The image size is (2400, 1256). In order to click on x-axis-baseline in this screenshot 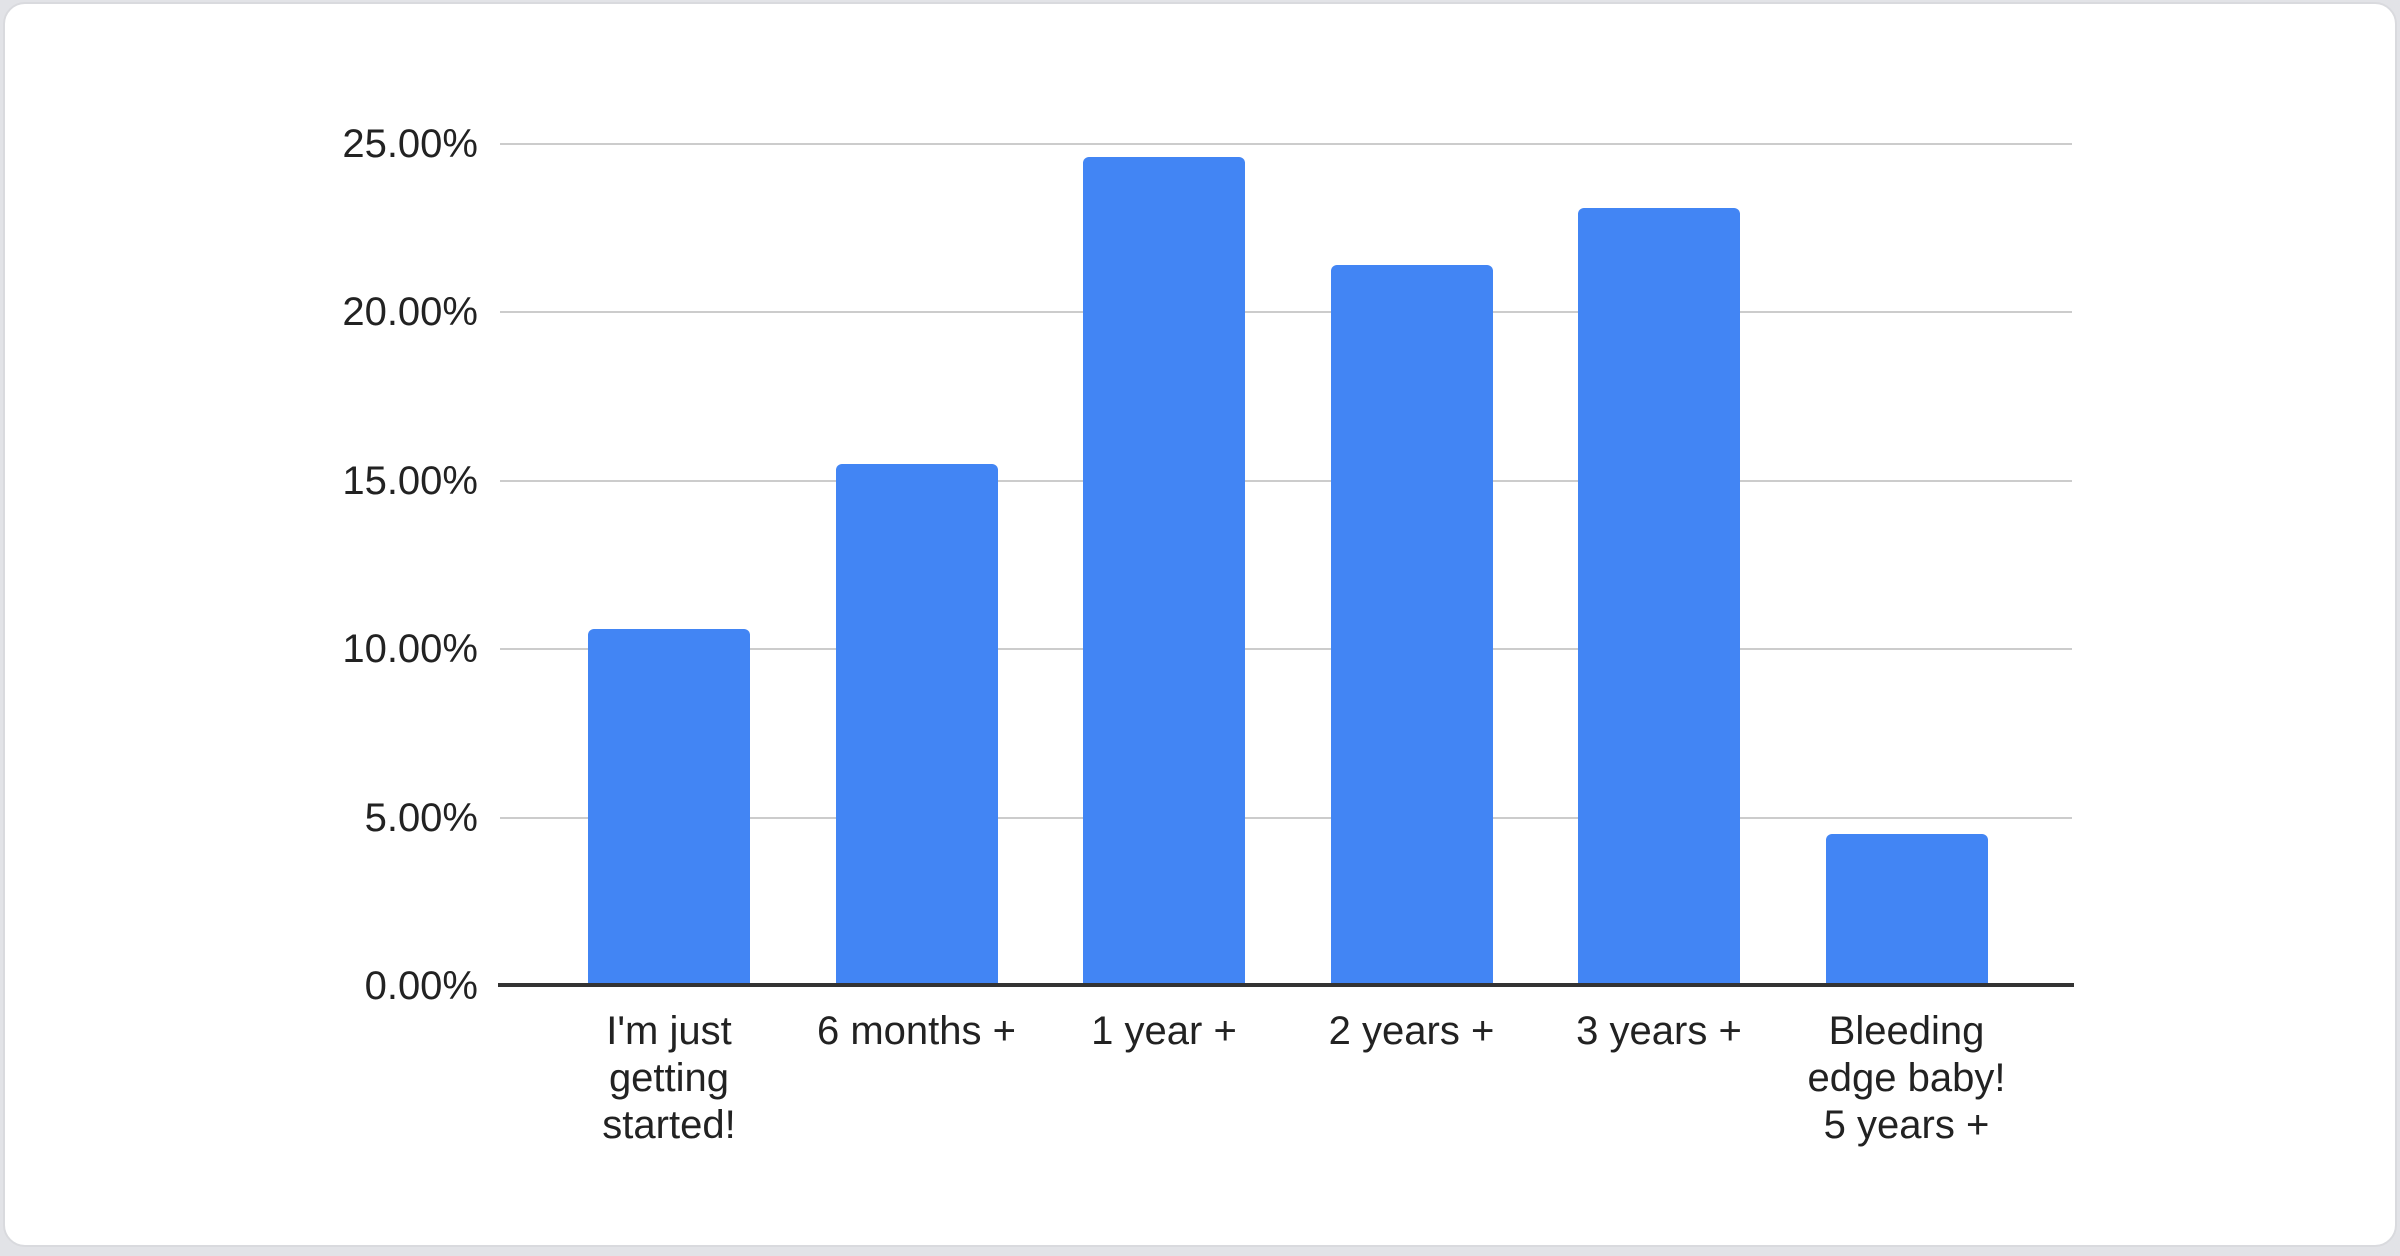, I will do `click(1286, 985)`.